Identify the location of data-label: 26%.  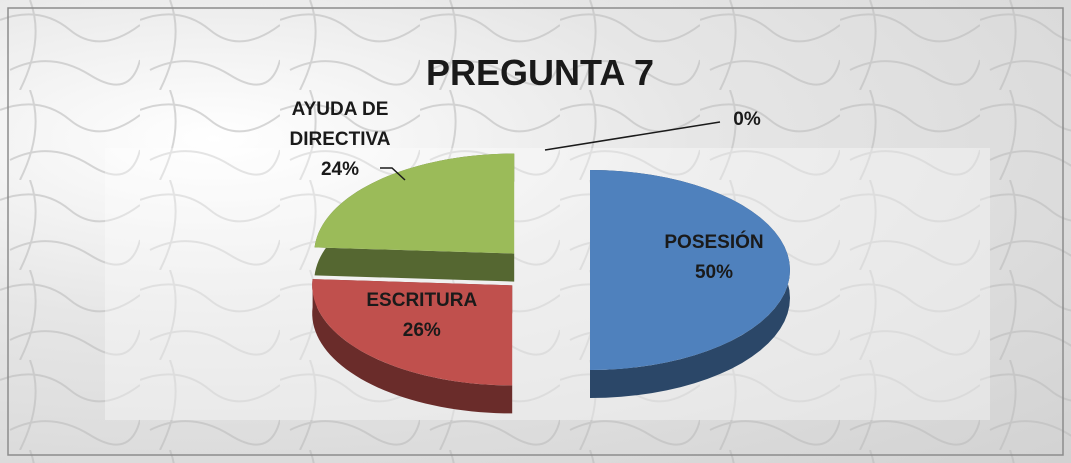
(421, 330).